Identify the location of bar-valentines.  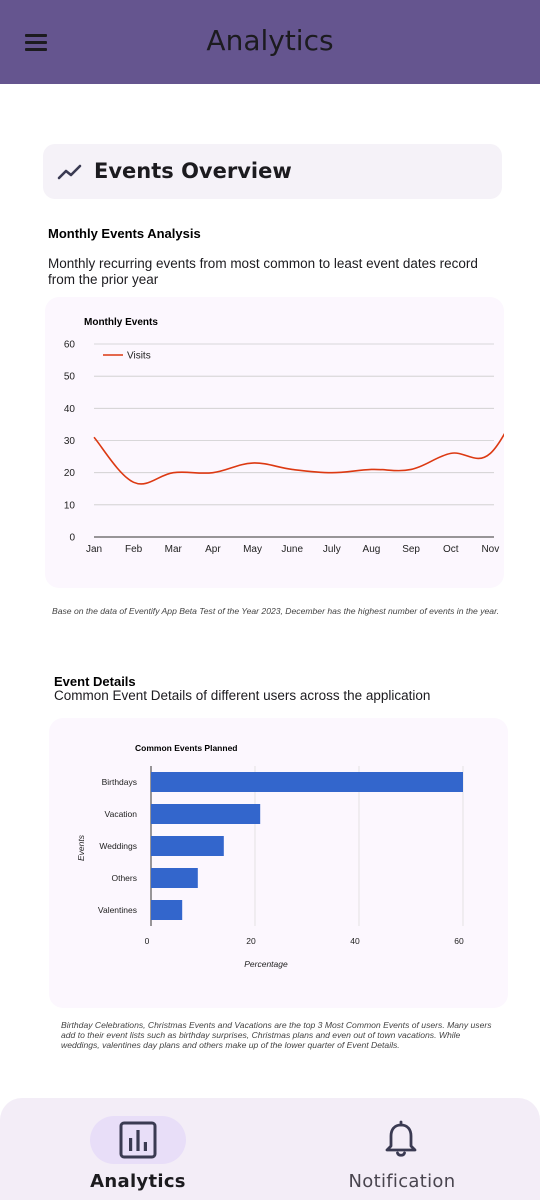
(167, 910).